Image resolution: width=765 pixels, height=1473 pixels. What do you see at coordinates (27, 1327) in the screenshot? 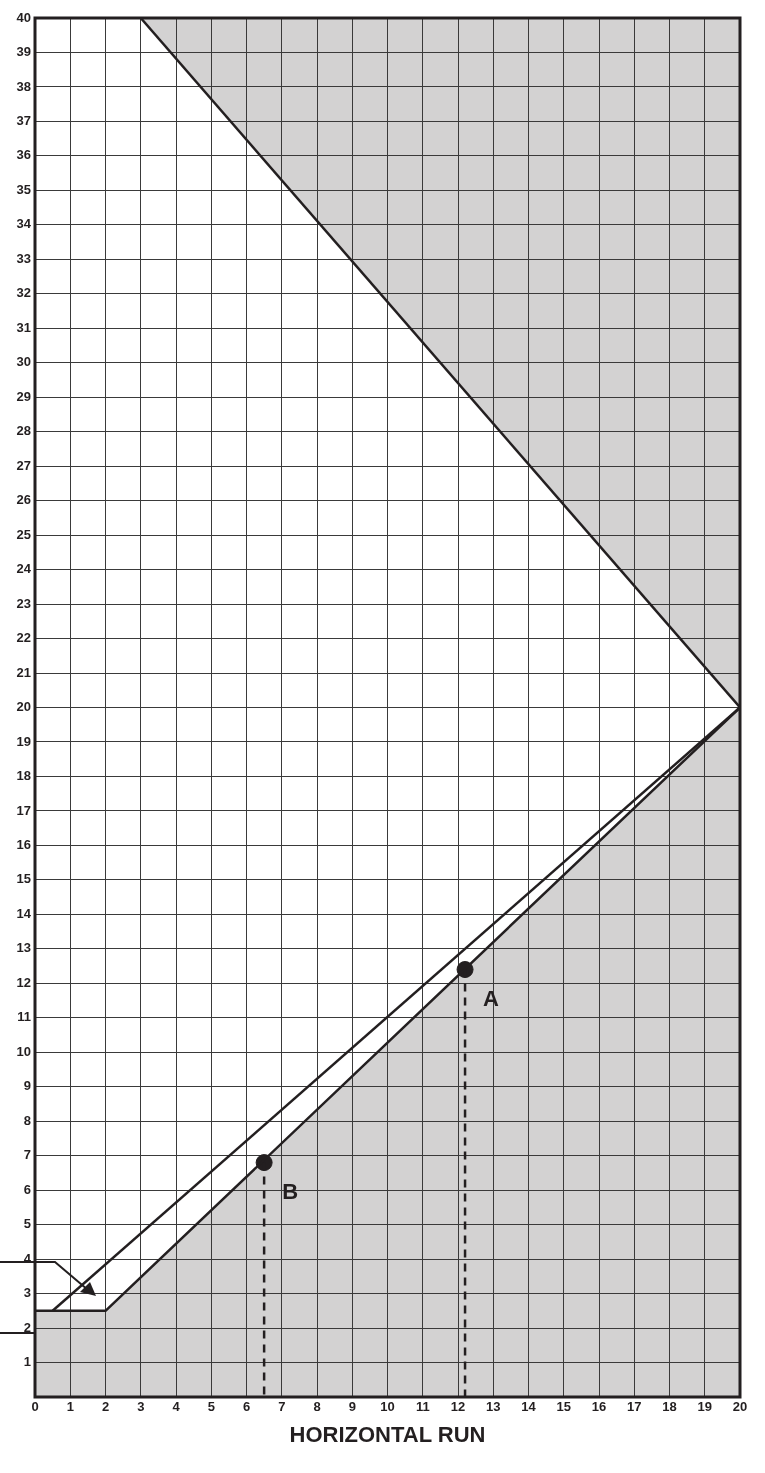
I see `y-tick-label: 2` at bounding box center [27, 1327].